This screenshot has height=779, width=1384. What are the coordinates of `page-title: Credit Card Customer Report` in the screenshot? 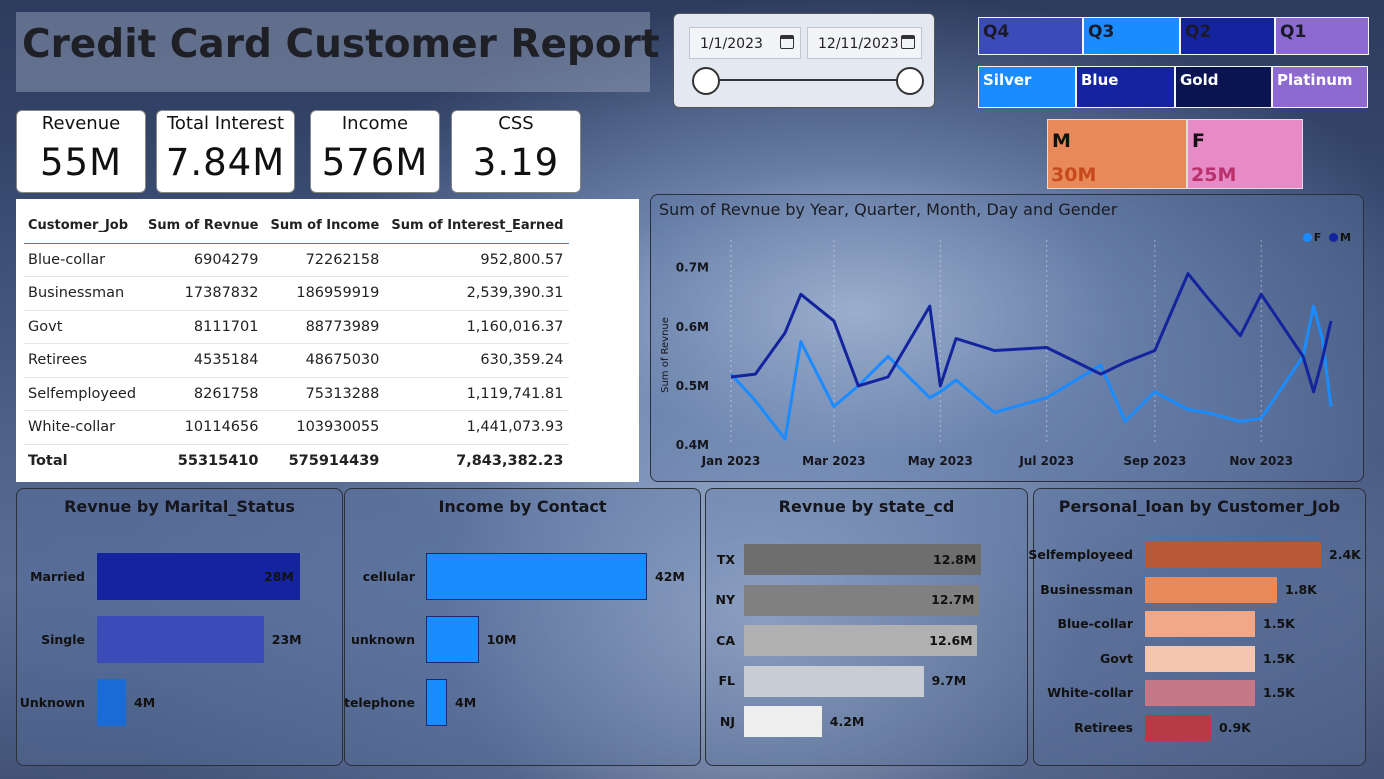 It's located at (341, 44).